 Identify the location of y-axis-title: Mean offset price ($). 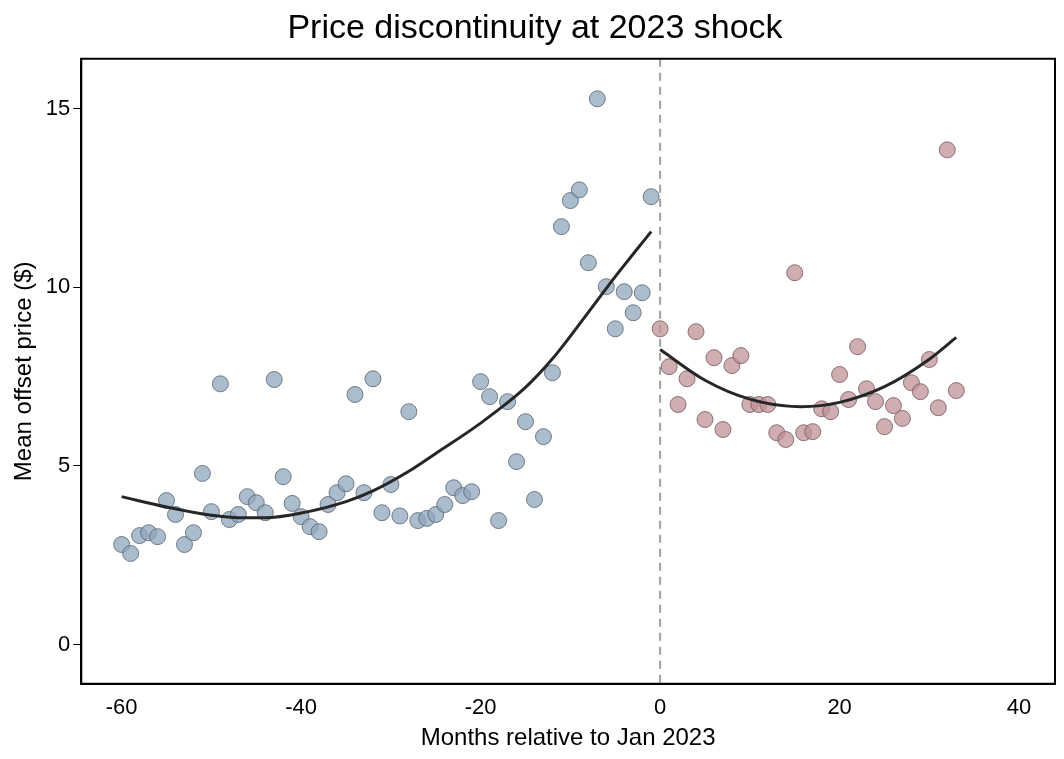
(23, 371).